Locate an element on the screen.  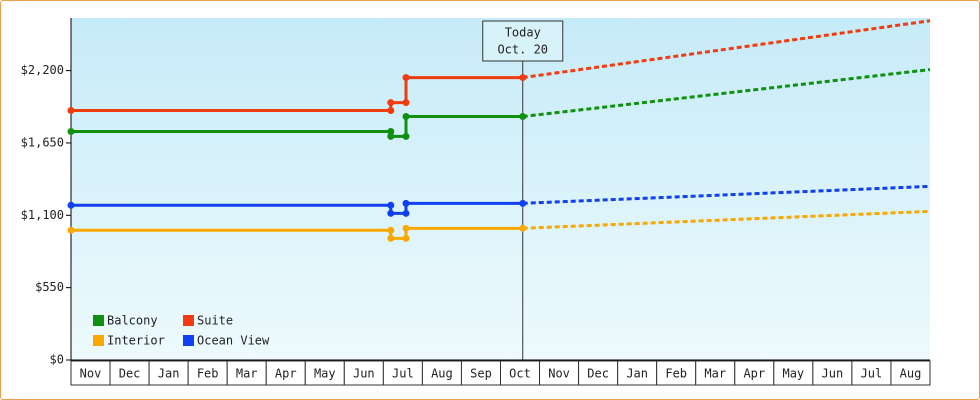
today-label: Oct. 20 is located at coordinates (522, 50).